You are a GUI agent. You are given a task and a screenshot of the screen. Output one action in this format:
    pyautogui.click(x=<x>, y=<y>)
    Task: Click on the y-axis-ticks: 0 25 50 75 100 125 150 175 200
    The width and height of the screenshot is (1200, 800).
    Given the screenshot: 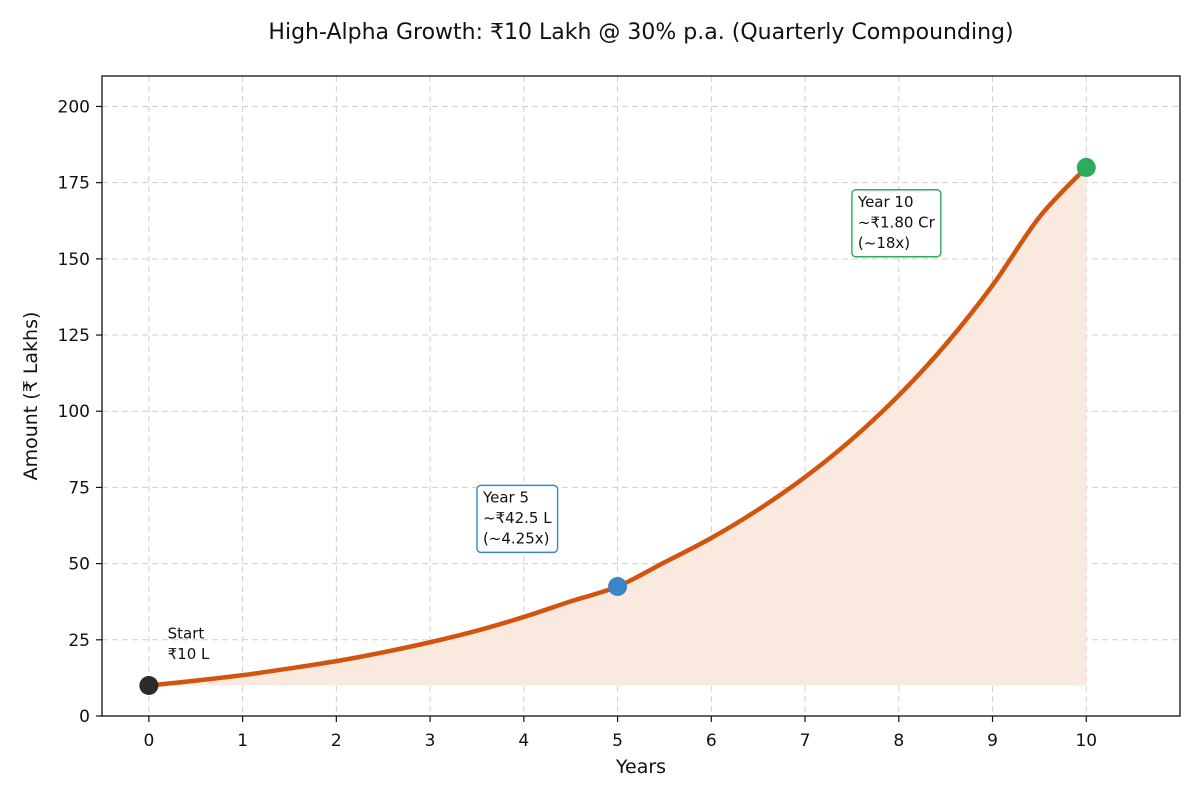 What is the action you would take?
    pyautogui.click(x=80, y=412)
    